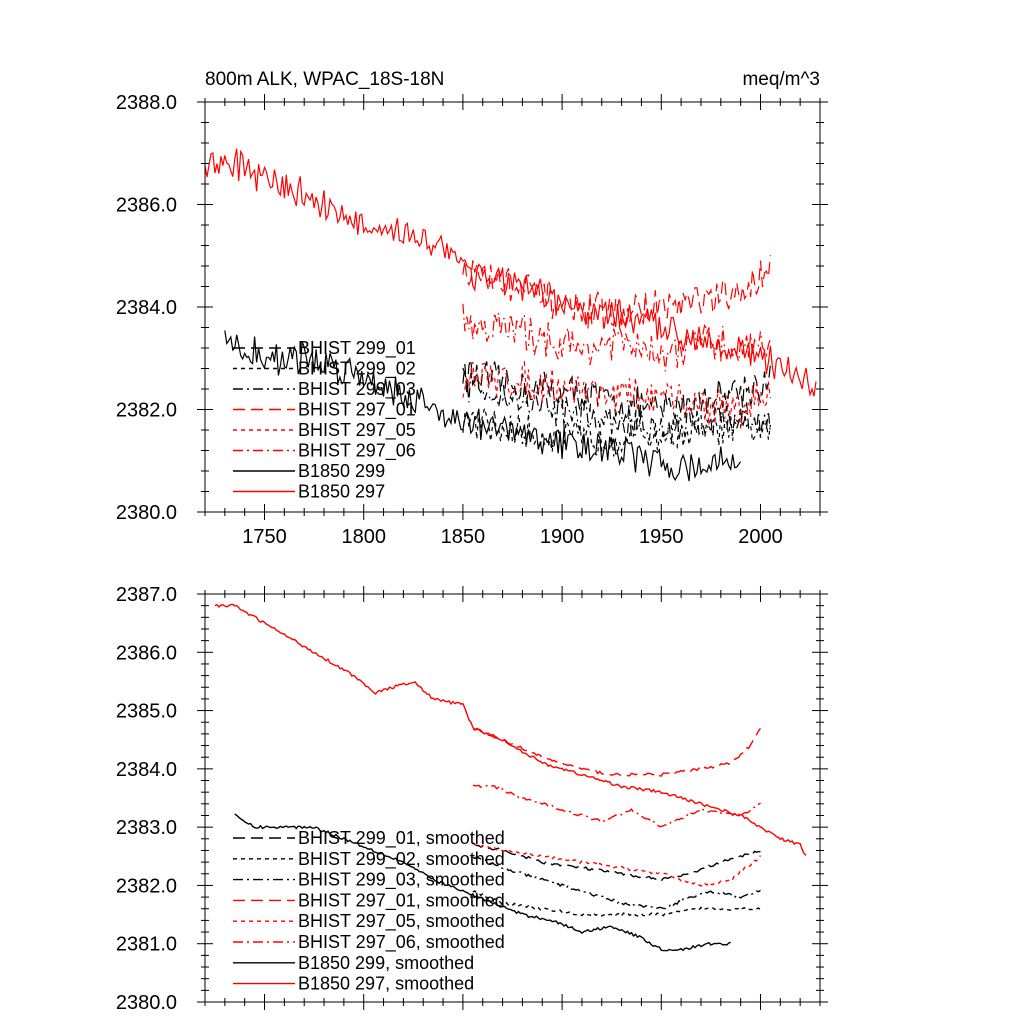 This screenshot has width=1024, height=1024. What do you see at coordinates (341, 492) in the screenshot?
I see `legend-label: B1850 297` at bounding box center [341, 492].